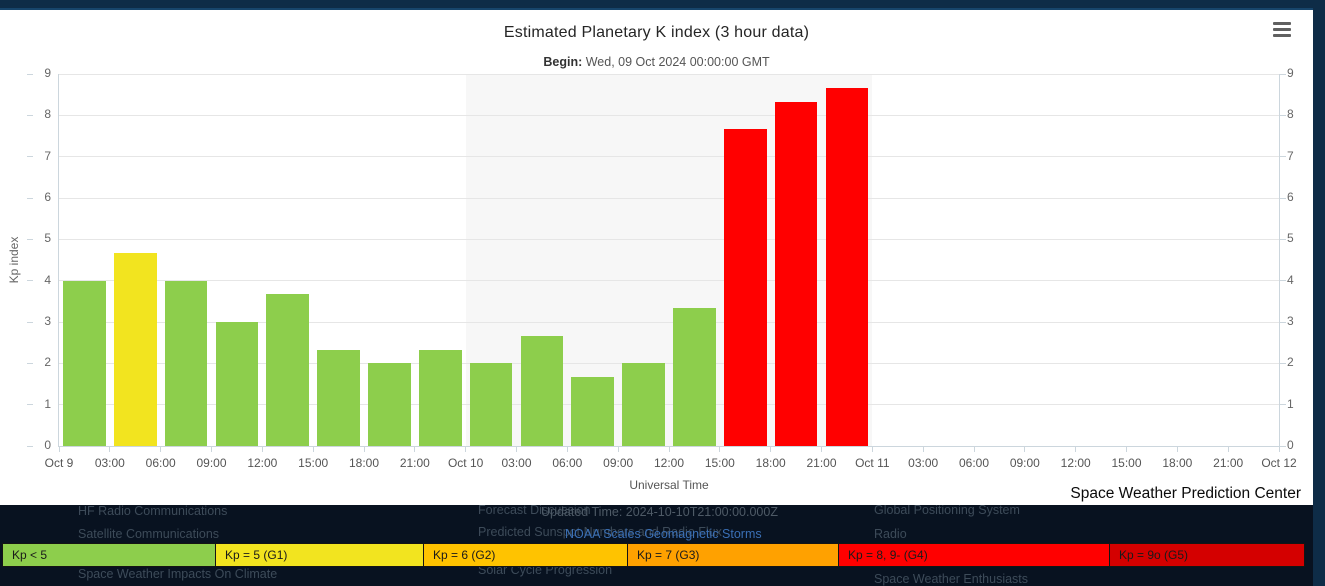 This screenshot has height=586, width=1325. Describe the element at coordinates (1319, 293) in the screenshot. I see `page-background-strip` at that location.